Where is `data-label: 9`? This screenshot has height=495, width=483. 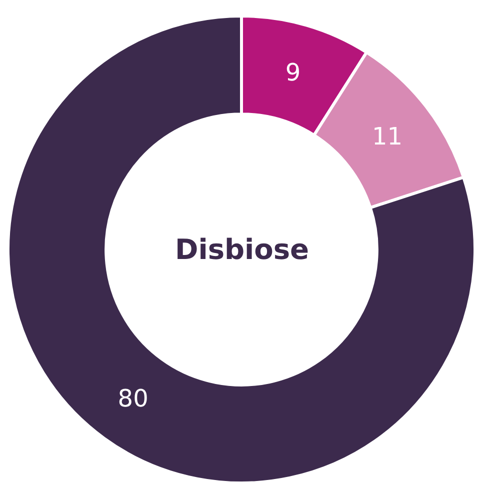
data-label: 9 is located at coordinates (293, 72).